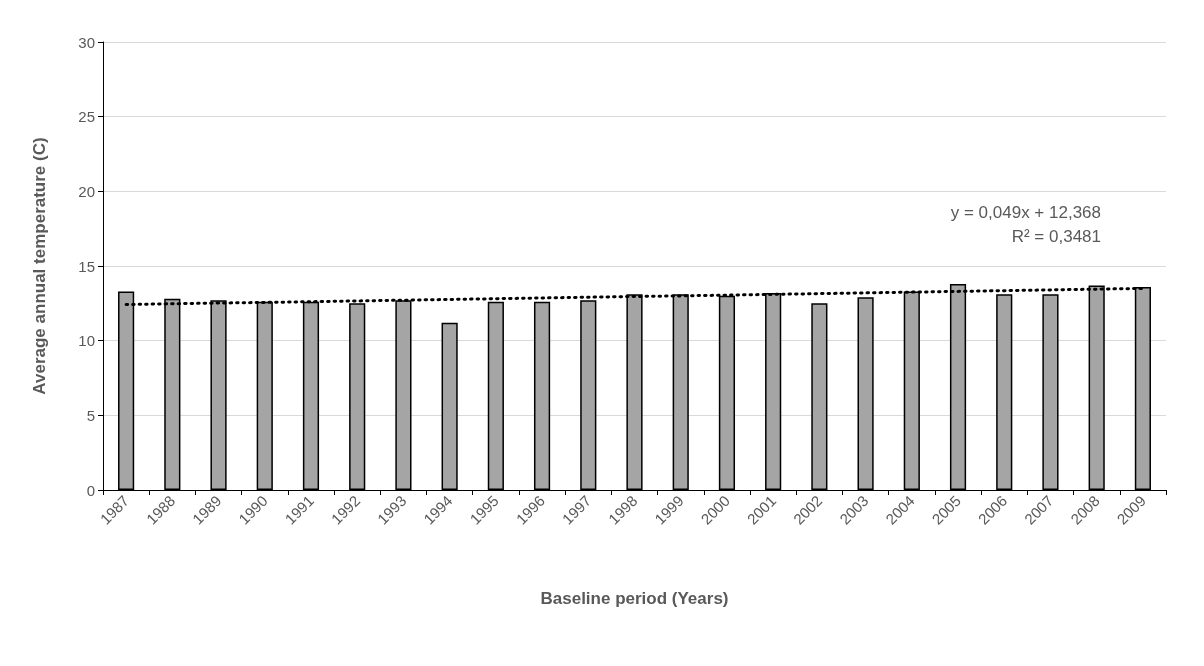  I want to click on y-axis-title: Average annual temperature (C), so click(39, 266).